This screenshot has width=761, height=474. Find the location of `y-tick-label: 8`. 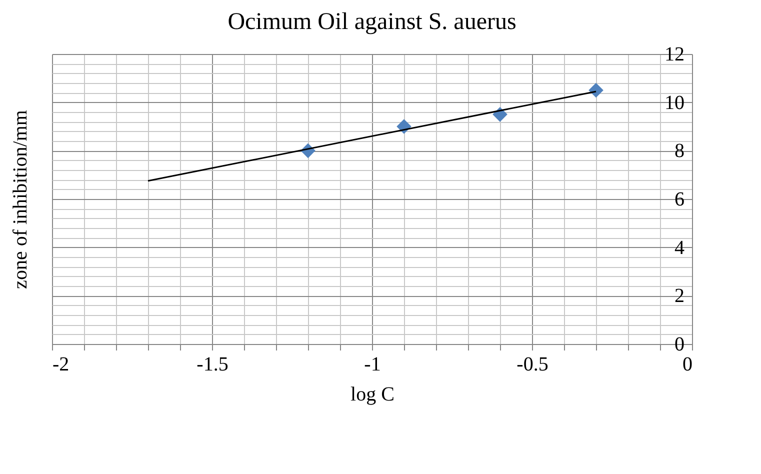

y-tick-label: 8 is located at coordinates (679, 151).